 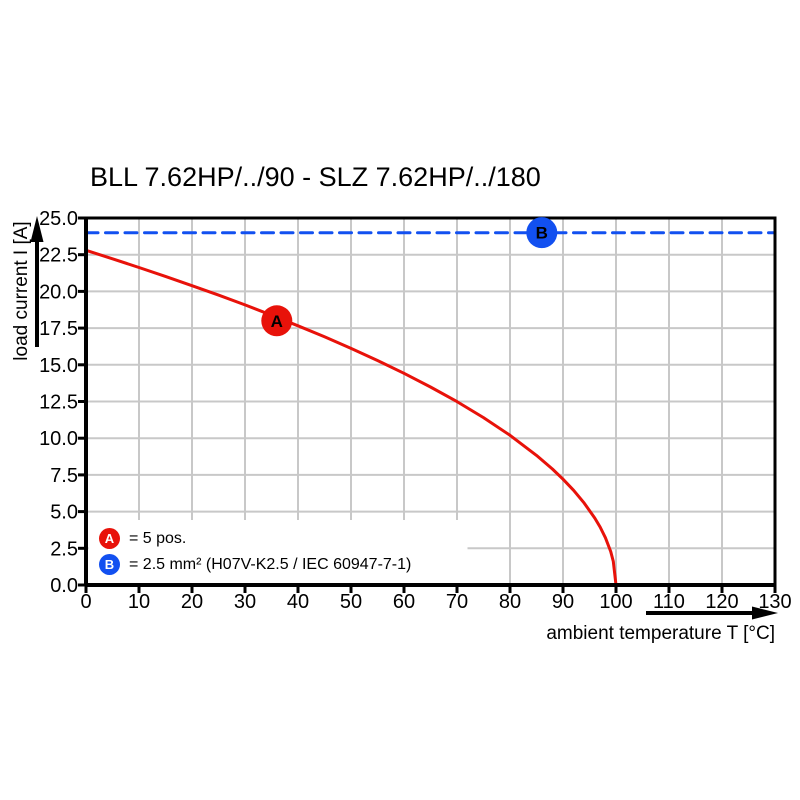 What do you see at coordinates (21, 290) in the screenshot?
I see `y-axis-title: load current I [A]` at bounding box center [21, 290].